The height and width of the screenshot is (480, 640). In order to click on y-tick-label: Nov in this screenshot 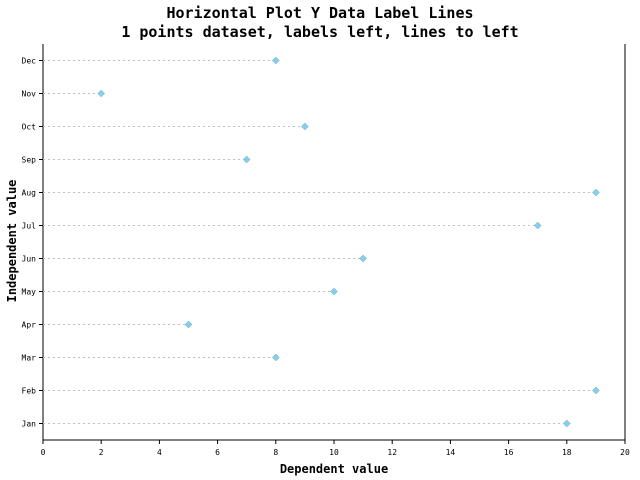, I will do `click(29, 94)`.